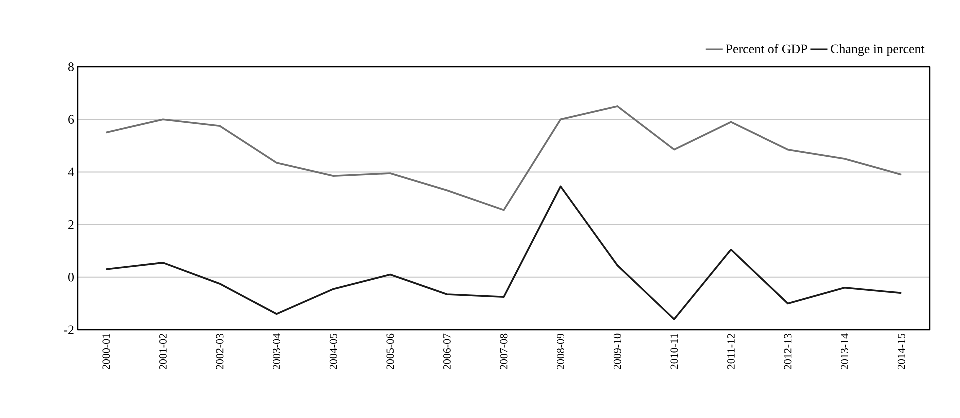 This screenshot has height=418, width=960. Describe the element at coordinates (561, 352) in the screenshot. I see `x-tick-label: 2008-09` at that location.